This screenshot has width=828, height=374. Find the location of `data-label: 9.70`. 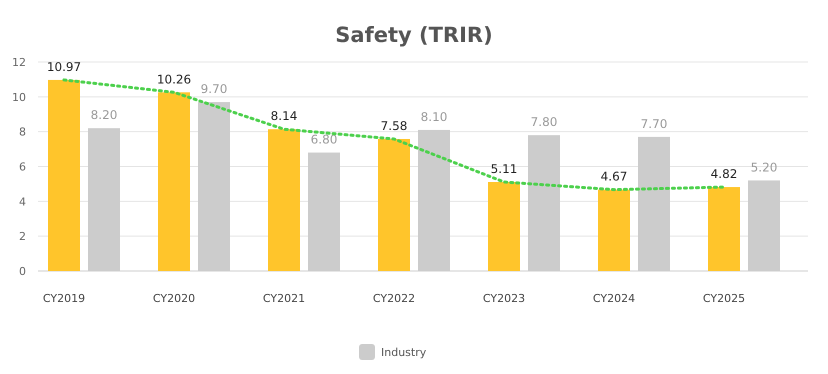

data-label: 9.70 is located at coordinates (214, 89).